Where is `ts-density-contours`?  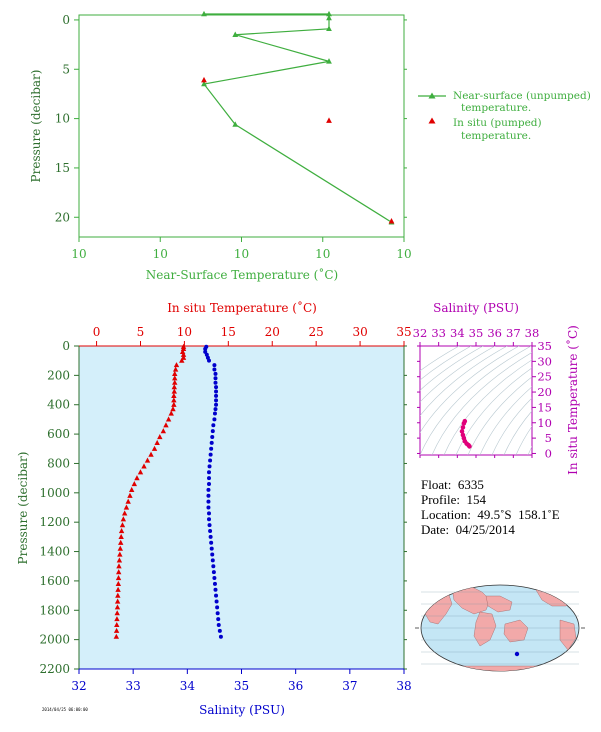 ts-density-contours is located at coordinates (476, 400).